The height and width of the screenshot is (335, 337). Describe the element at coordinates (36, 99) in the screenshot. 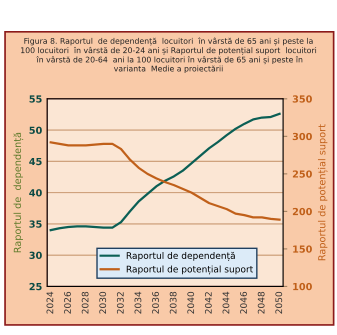

I see `y-tick-label: 55` at that location.